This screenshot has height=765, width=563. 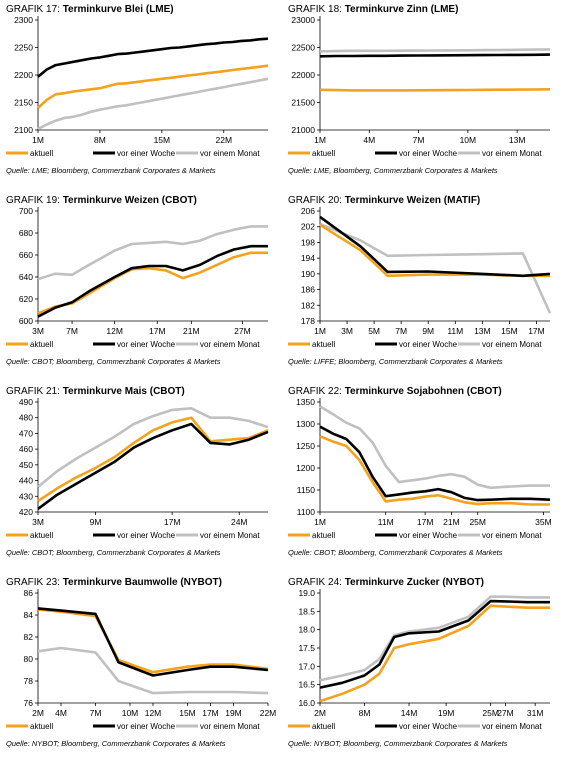 I want to click on x-tick-label: 14M, so click(x=409, y=713).